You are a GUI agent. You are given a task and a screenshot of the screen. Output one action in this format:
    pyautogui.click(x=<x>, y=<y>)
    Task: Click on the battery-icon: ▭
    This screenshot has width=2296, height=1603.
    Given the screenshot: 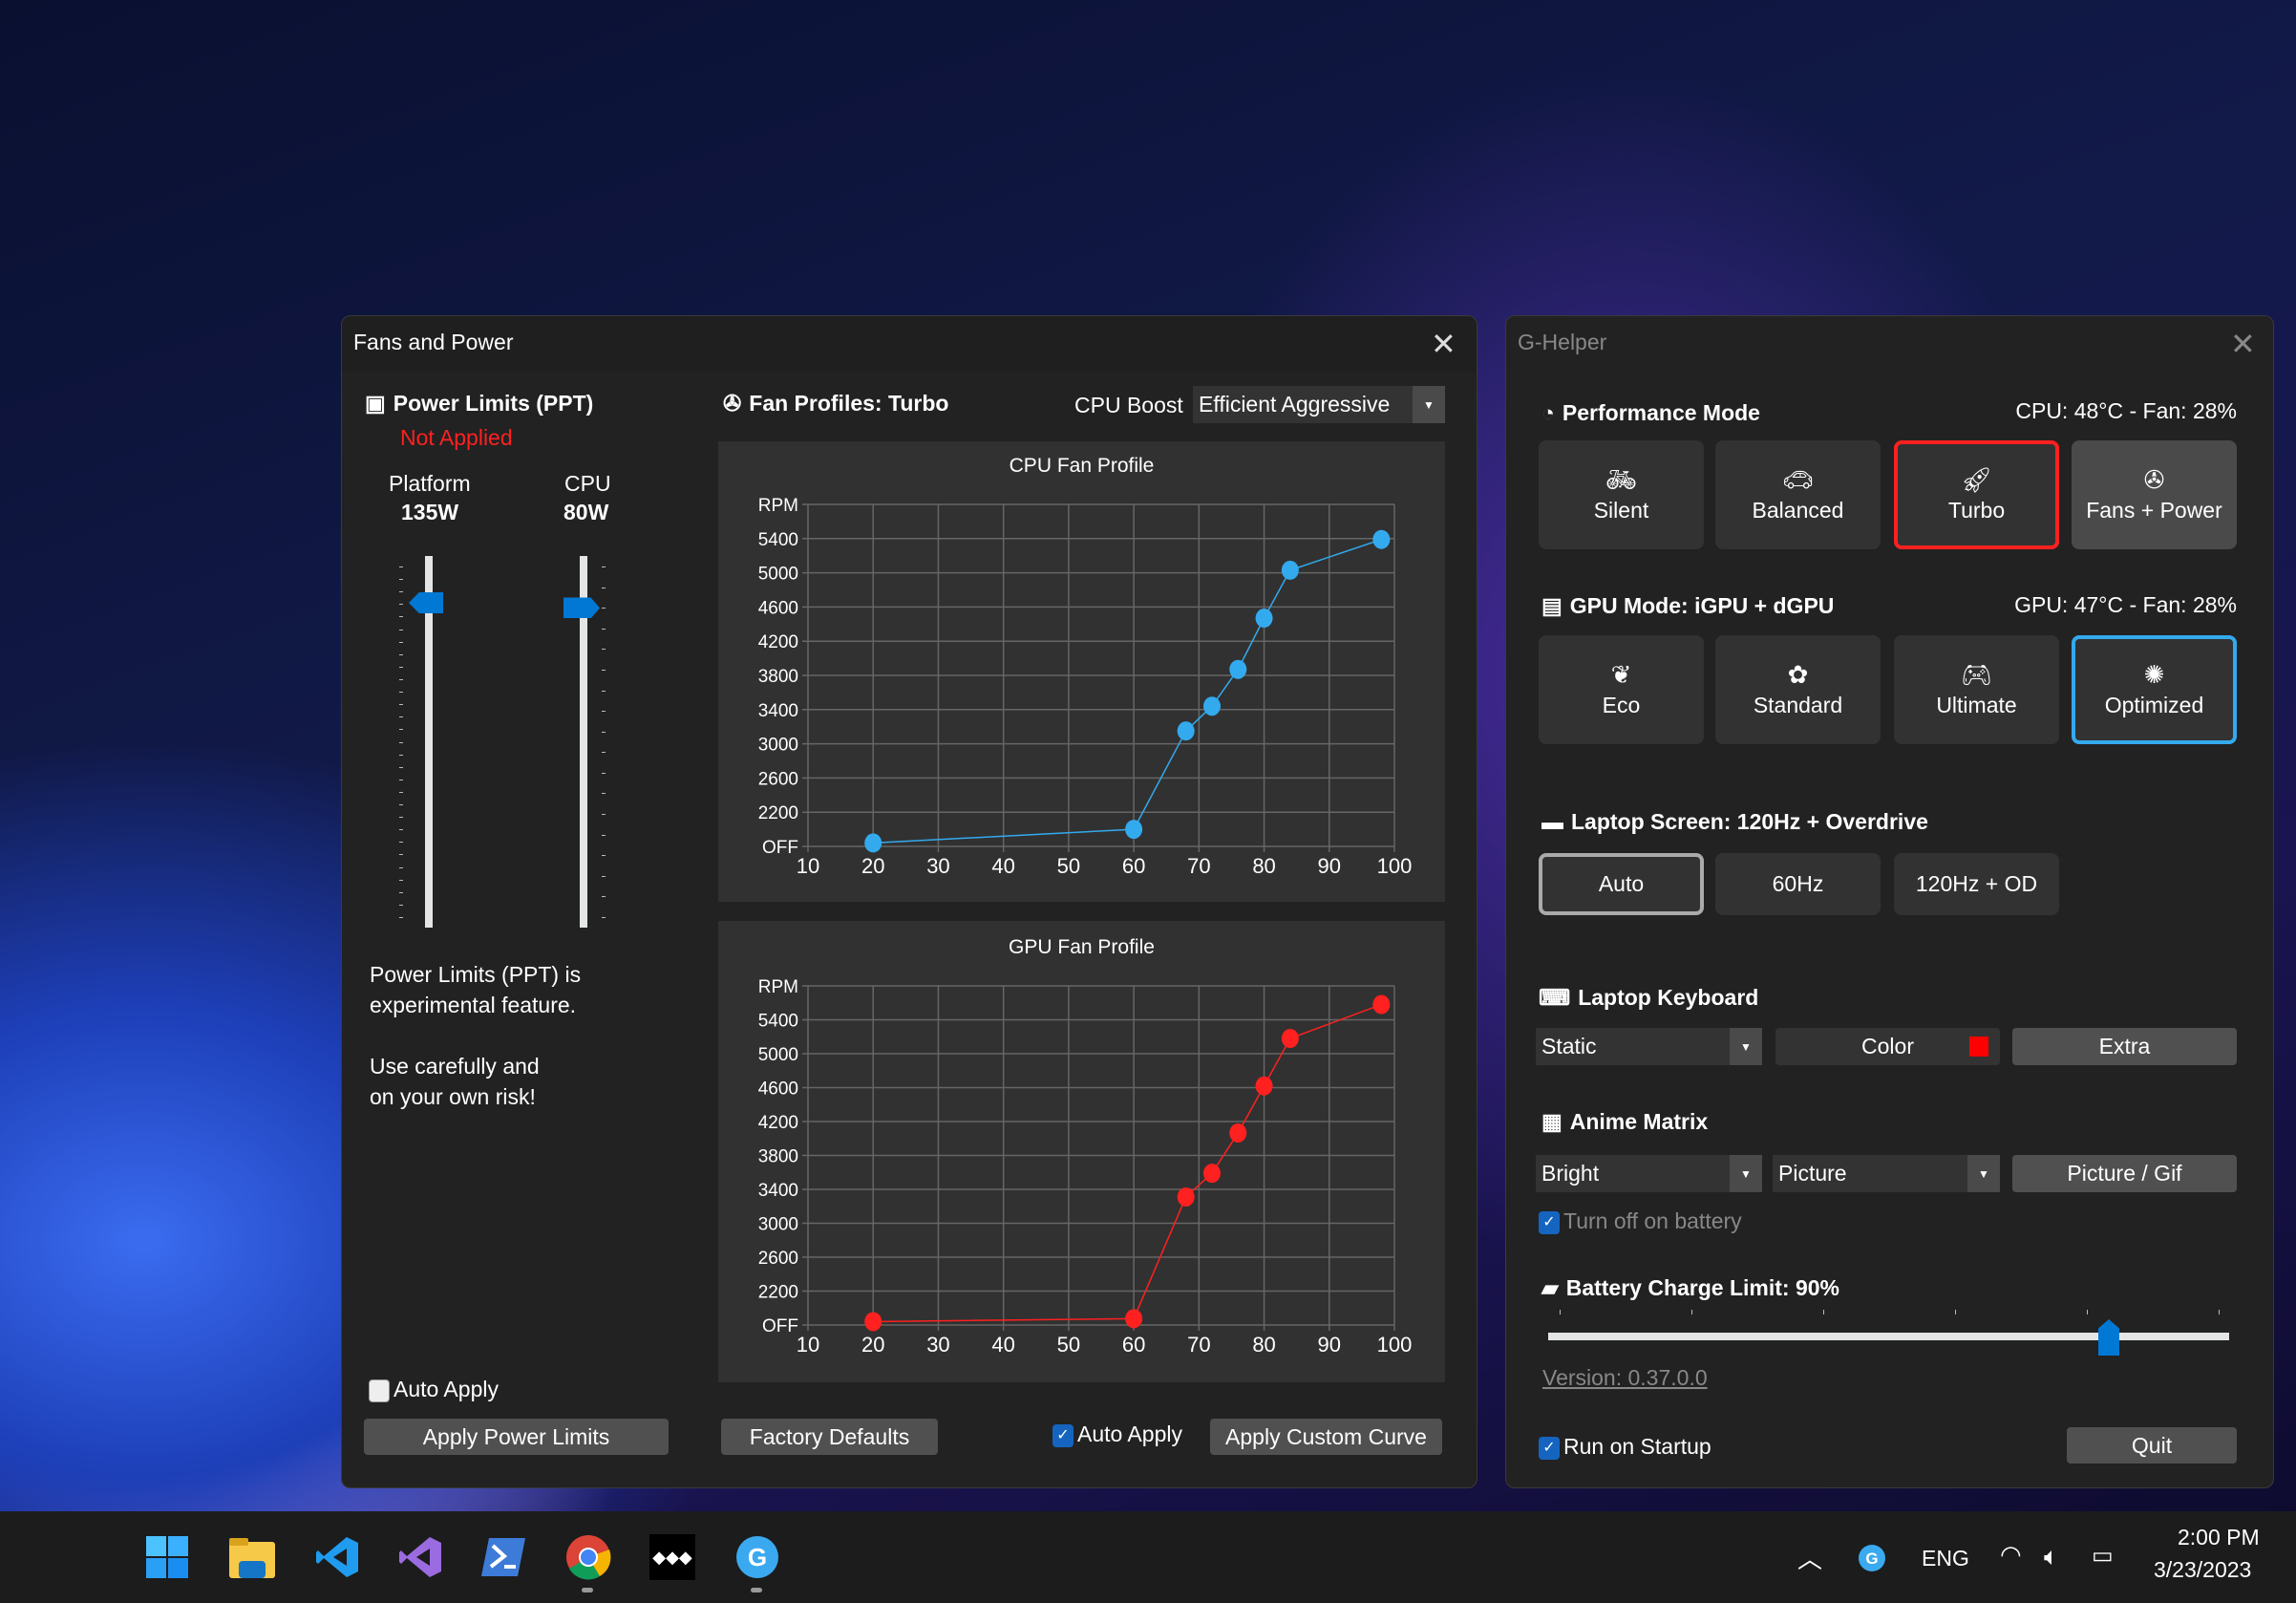 What is the action you would take?
    pyautogui.click(x=2103, y=1556)
    